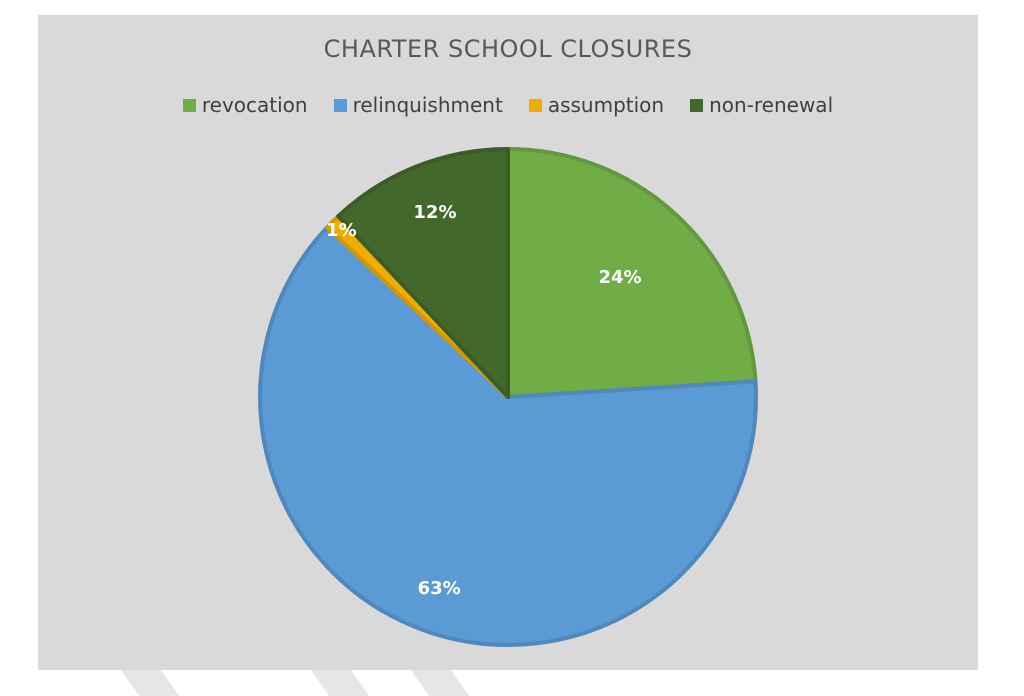  I want to click on data-label-non-renewal: 12%, so click(434, 212).